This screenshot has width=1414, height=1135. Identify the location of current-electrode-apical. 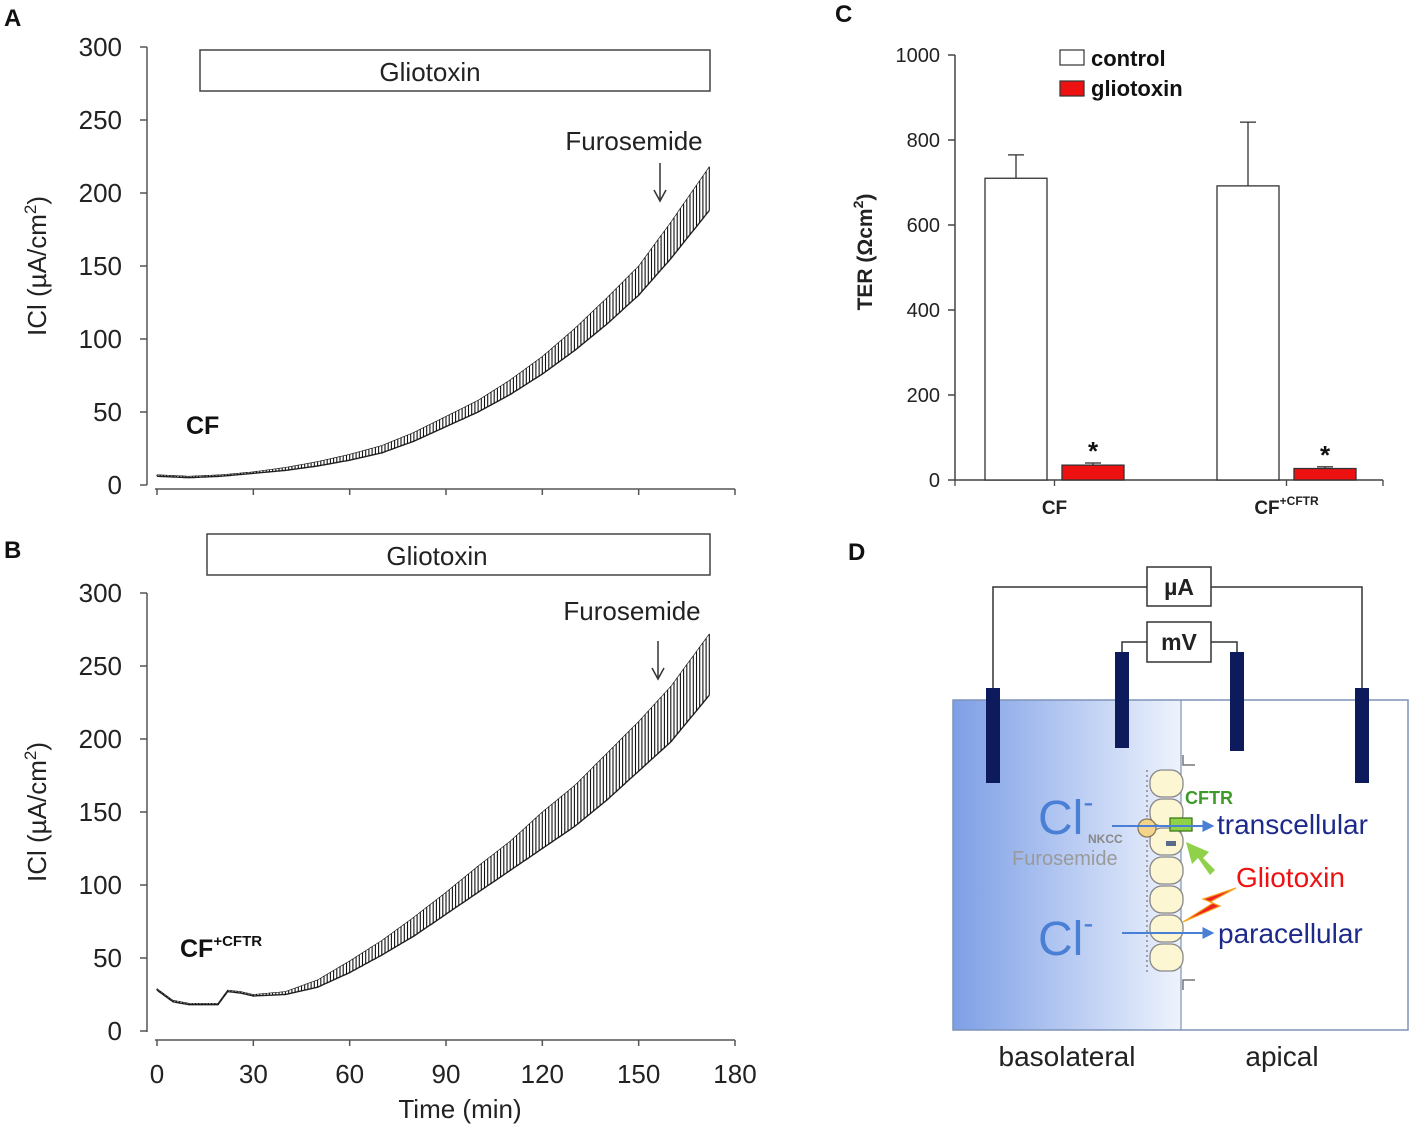
(1362, 735).